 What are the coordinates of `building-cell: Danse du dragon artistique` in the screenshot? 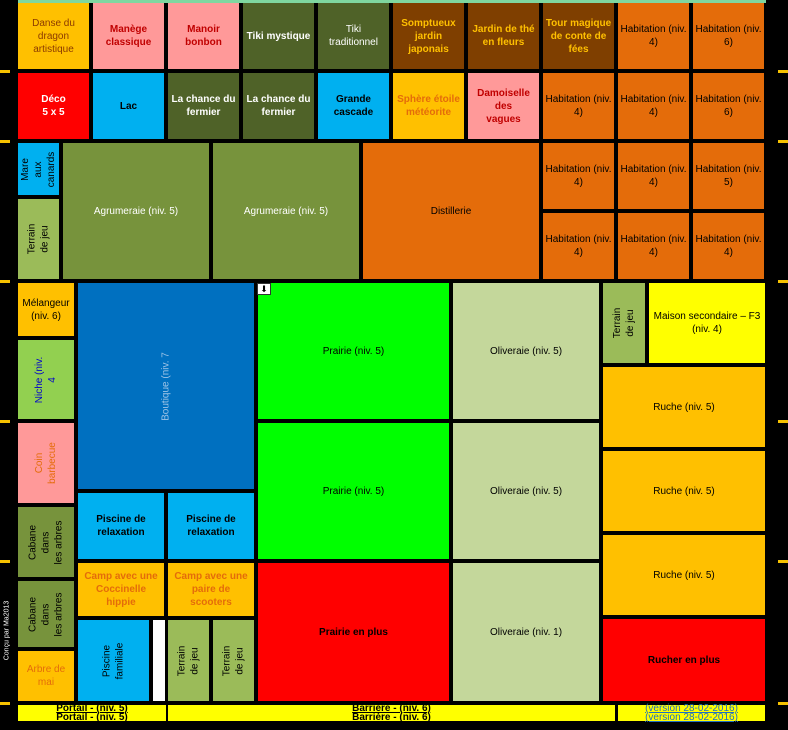 It's located at (53, 36).